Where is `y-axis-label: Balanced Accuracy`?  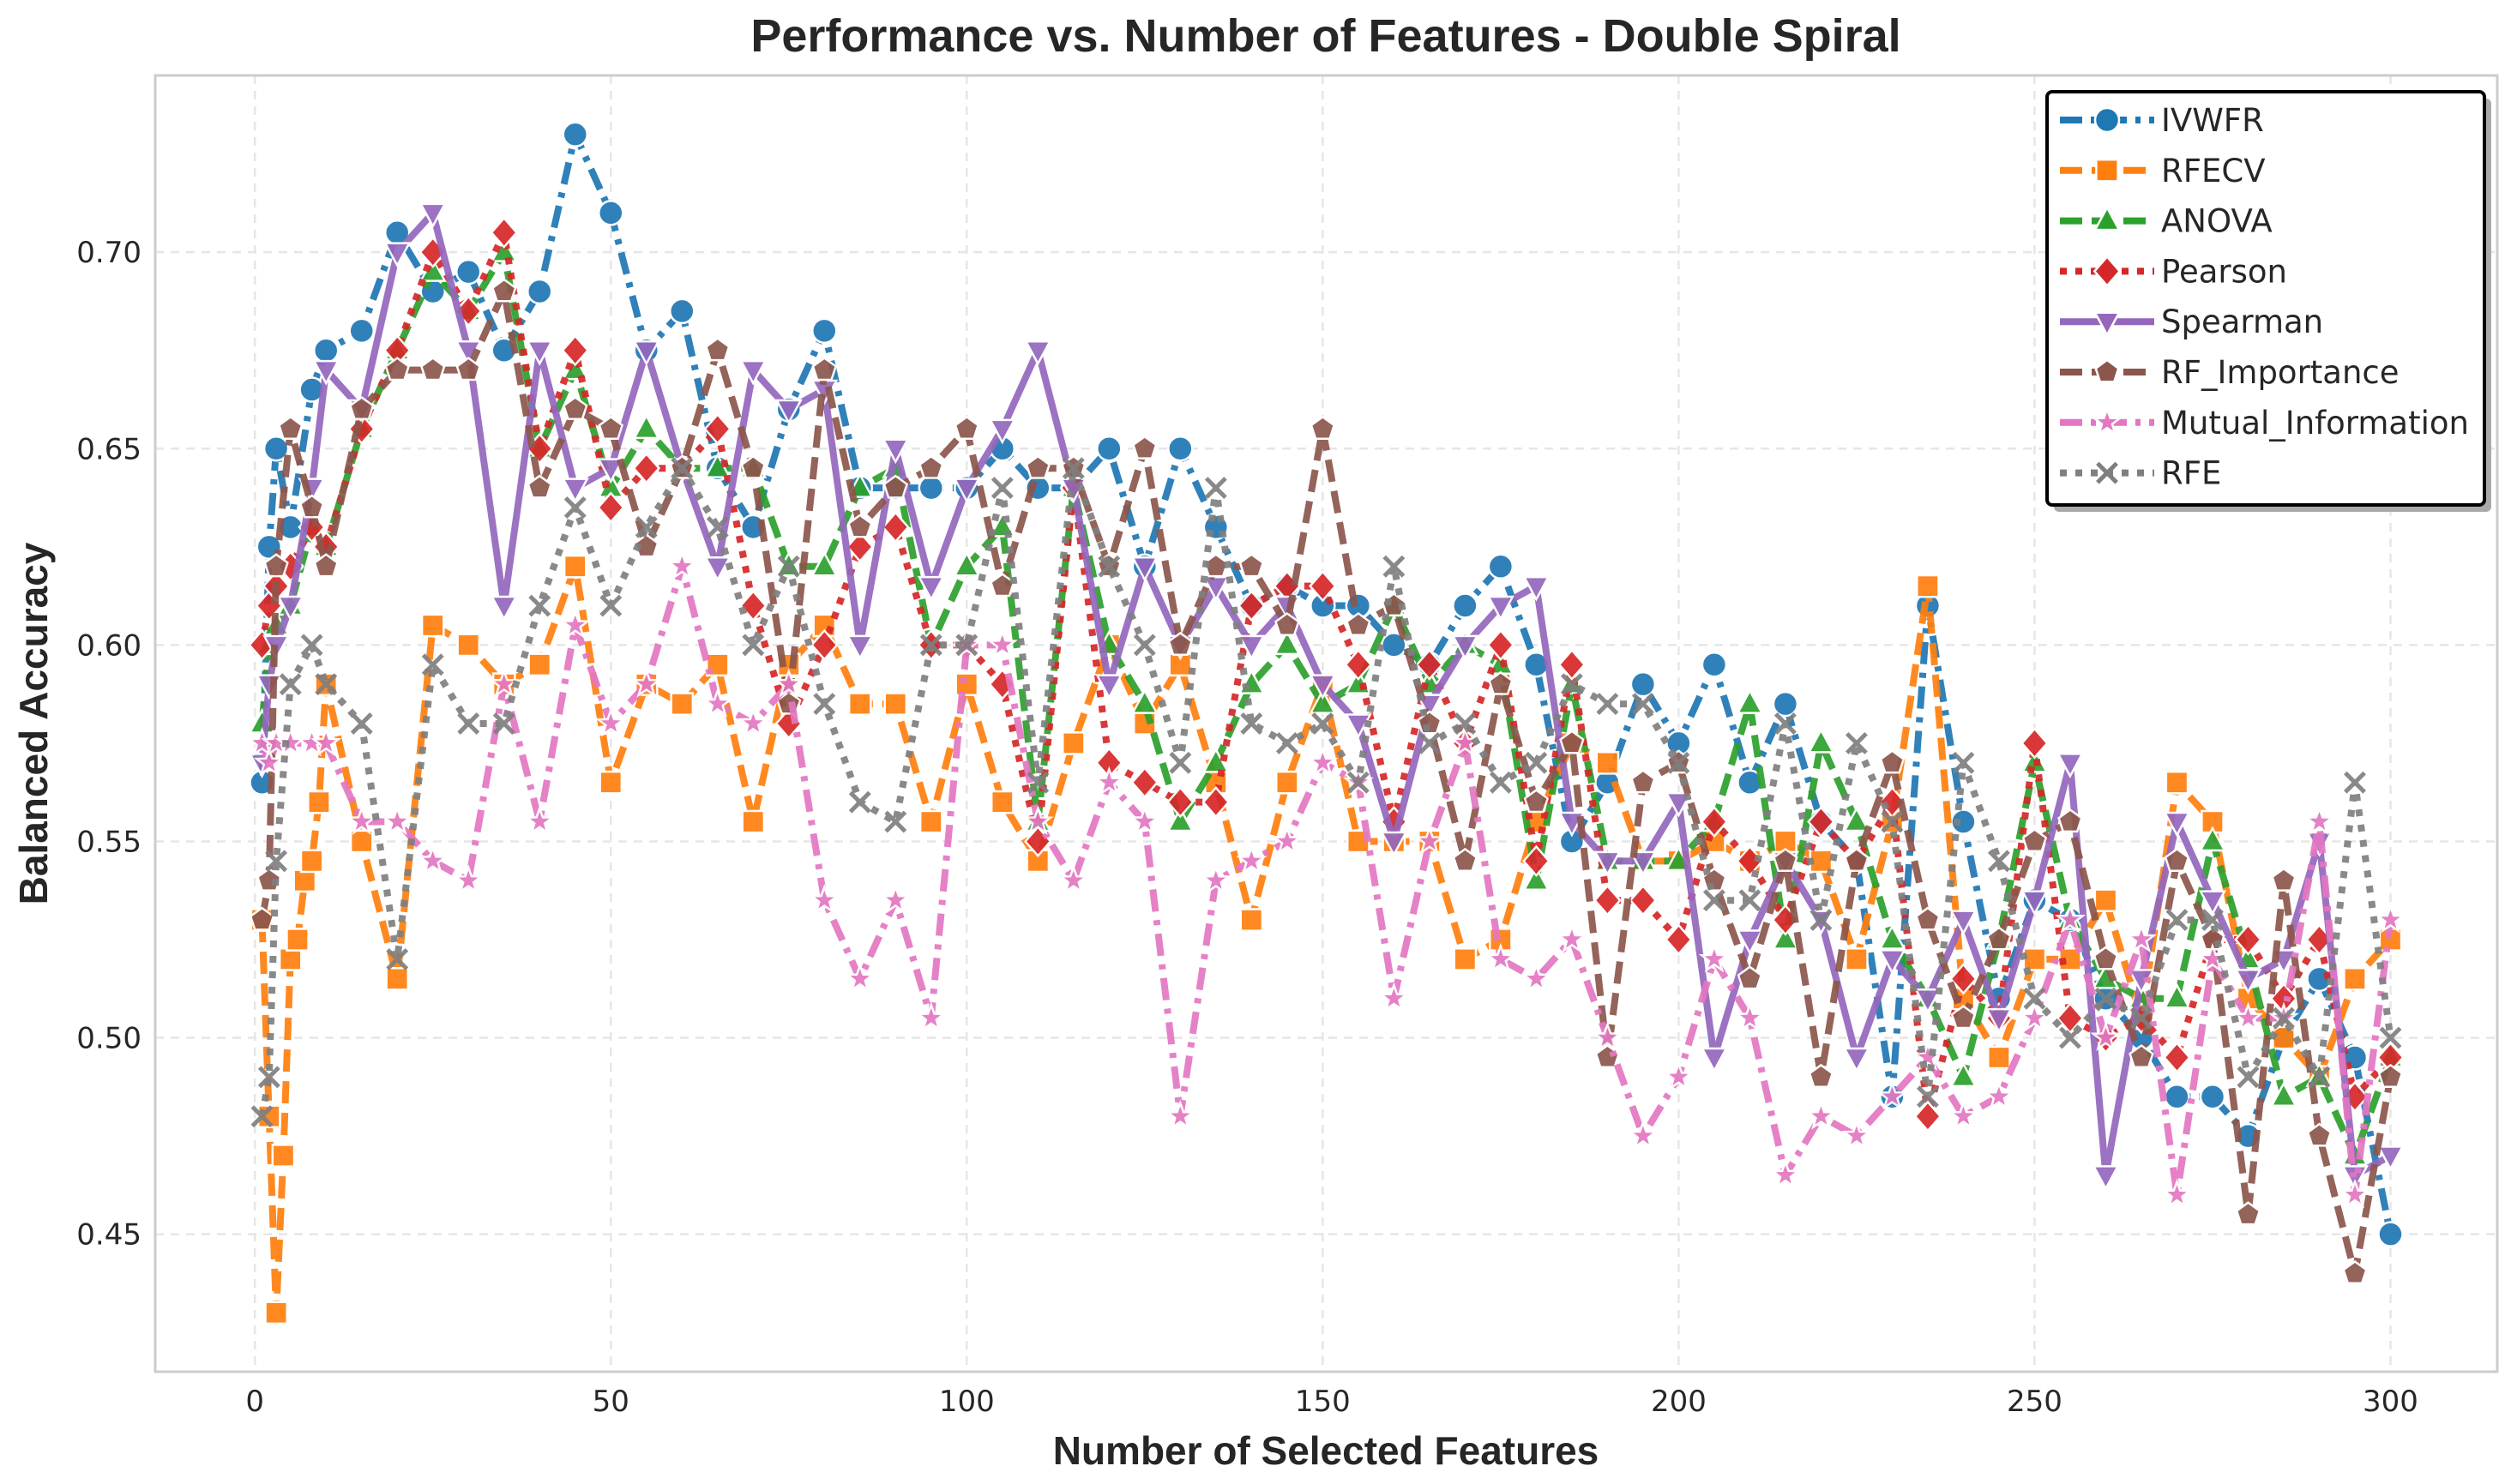
y-axis-label: Balanced Accuracy is located at coordinates (34, 723).